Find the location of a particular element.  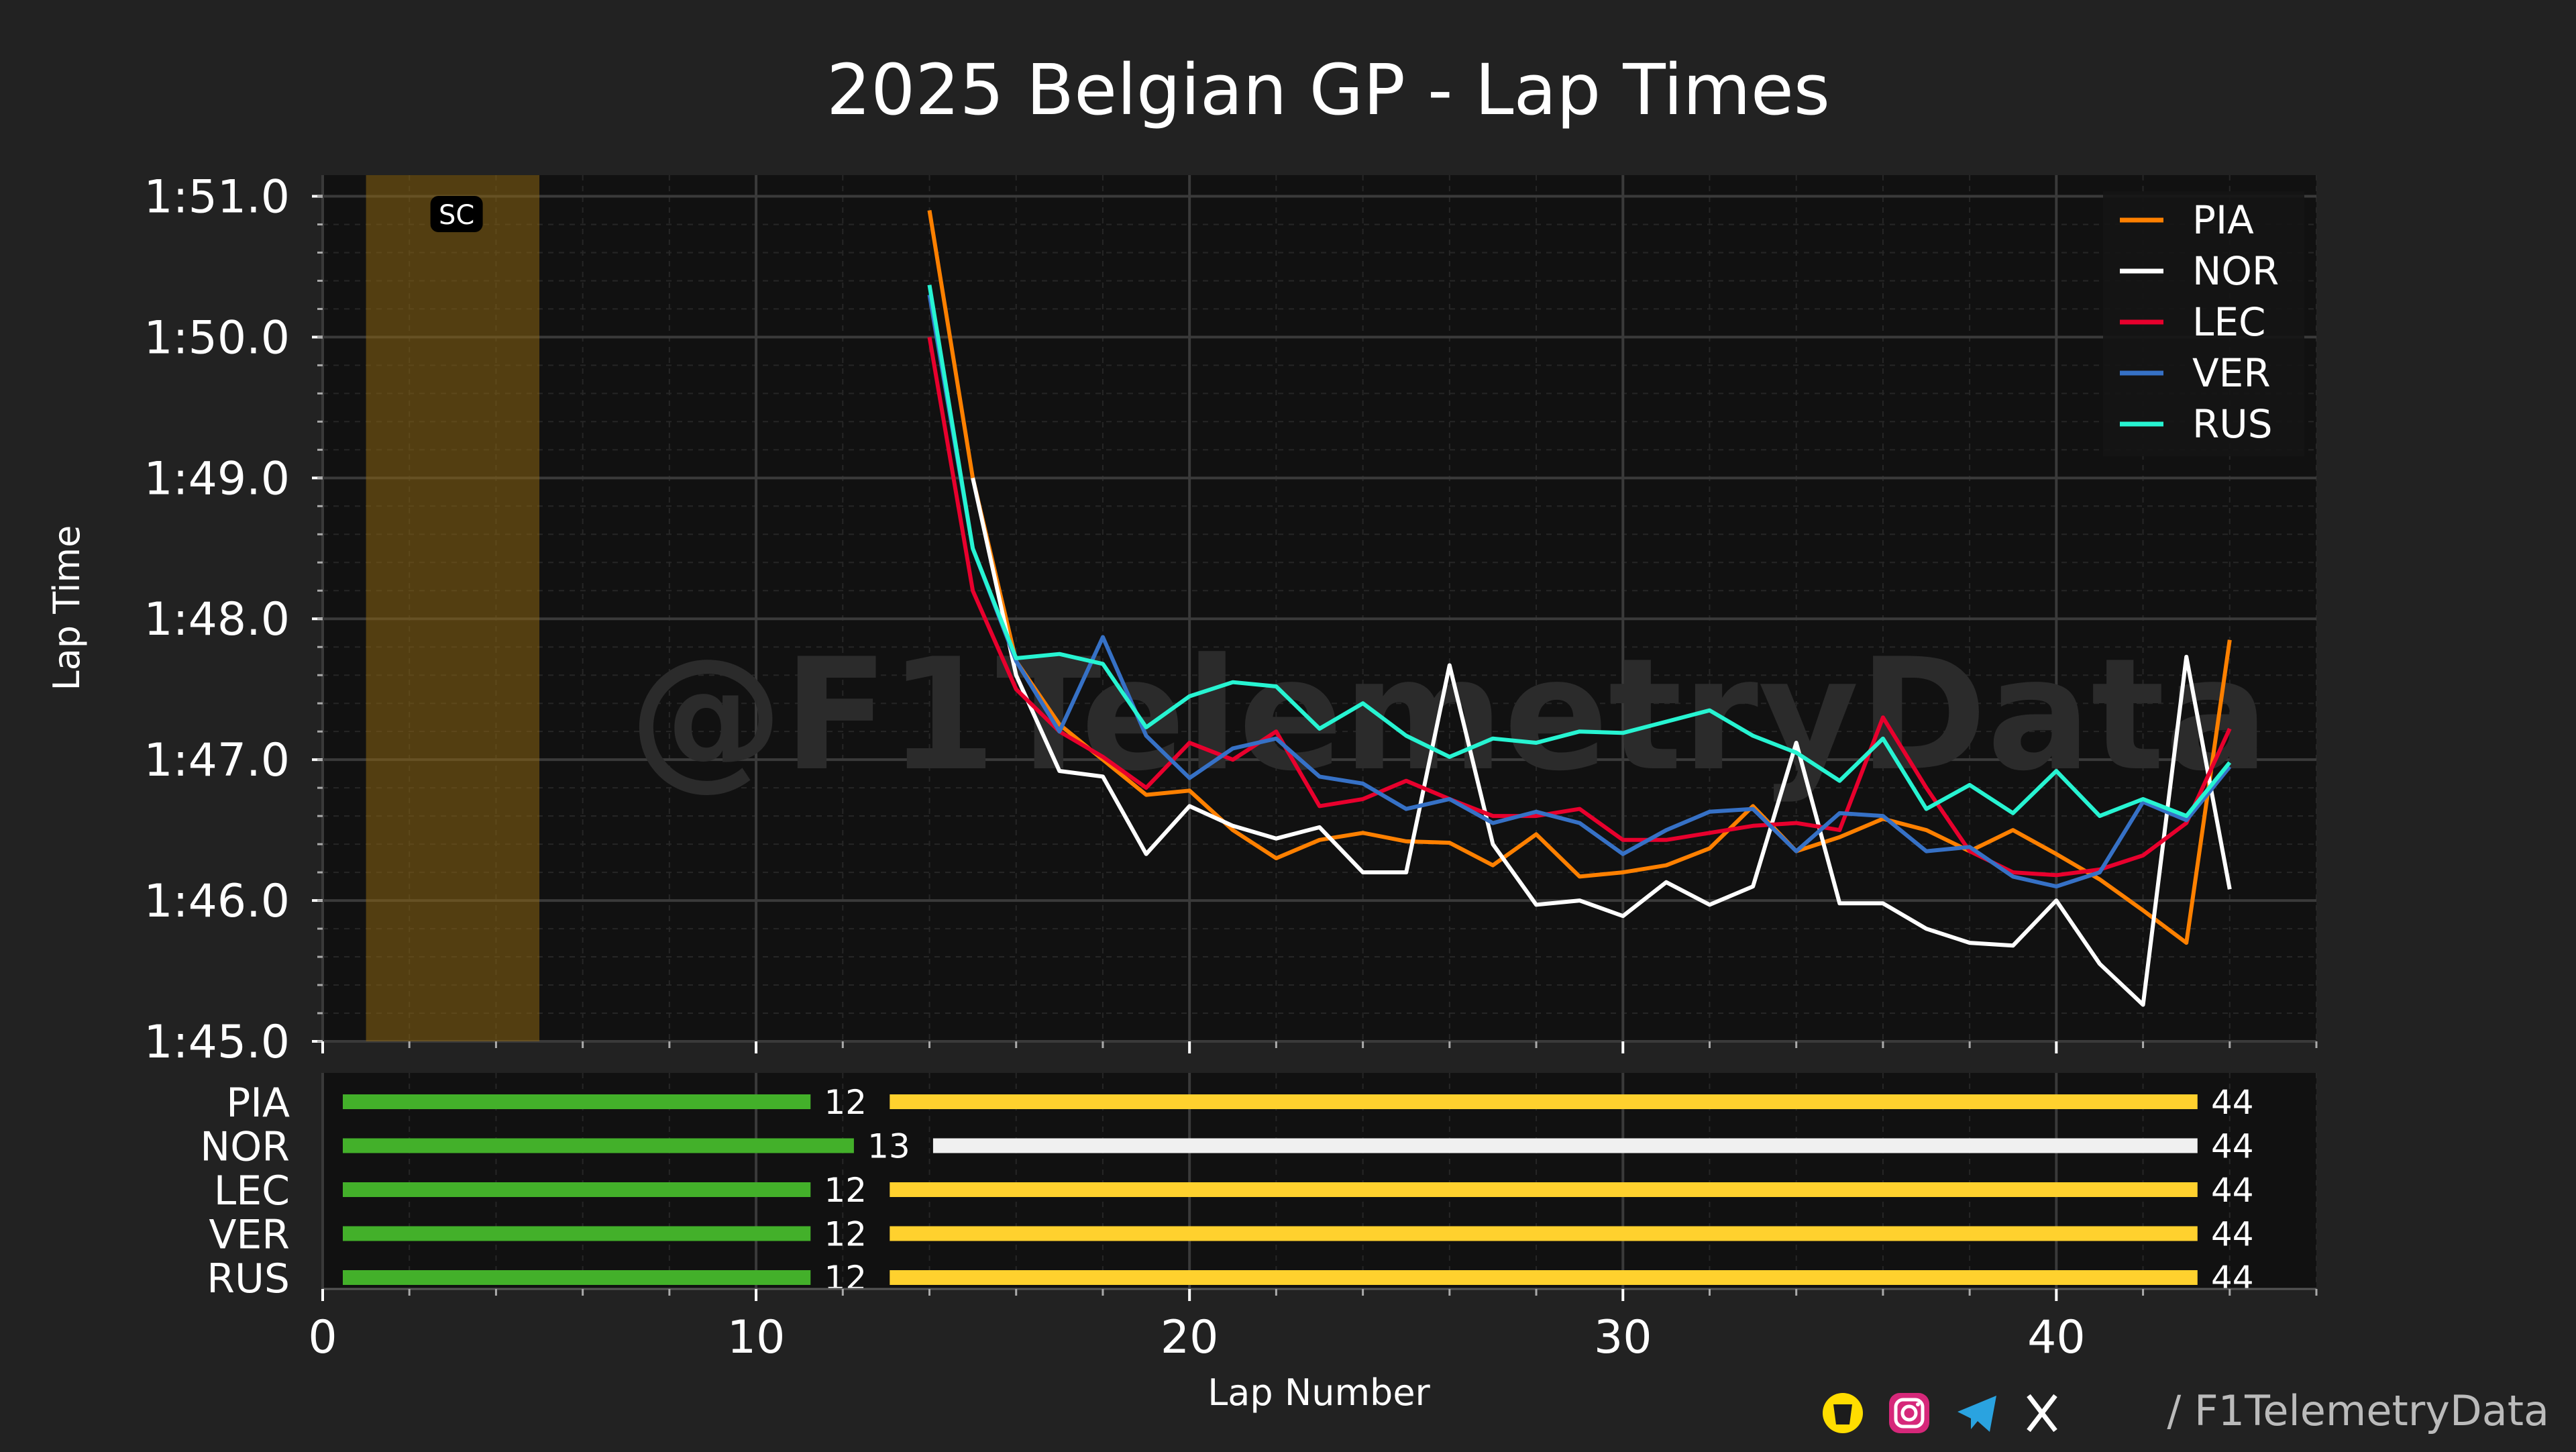

stint-end-label: 13 is located at coordinates (888, 1147).